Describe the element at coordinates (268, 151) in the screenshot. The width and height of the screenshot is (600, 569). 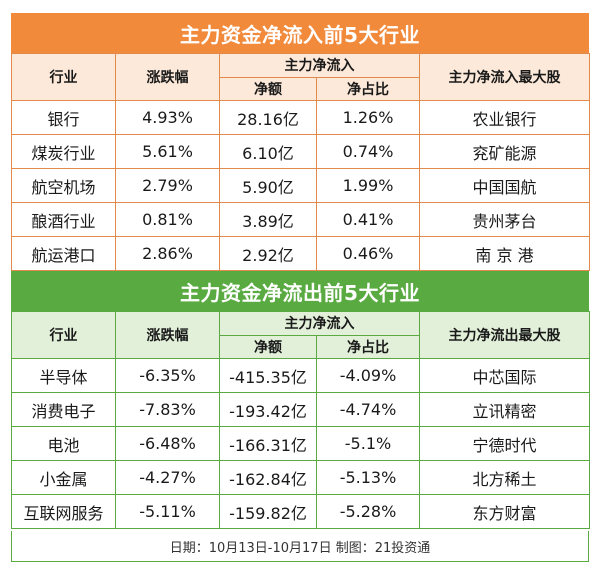
I see `amount-cell: 6.10亿` at that location.